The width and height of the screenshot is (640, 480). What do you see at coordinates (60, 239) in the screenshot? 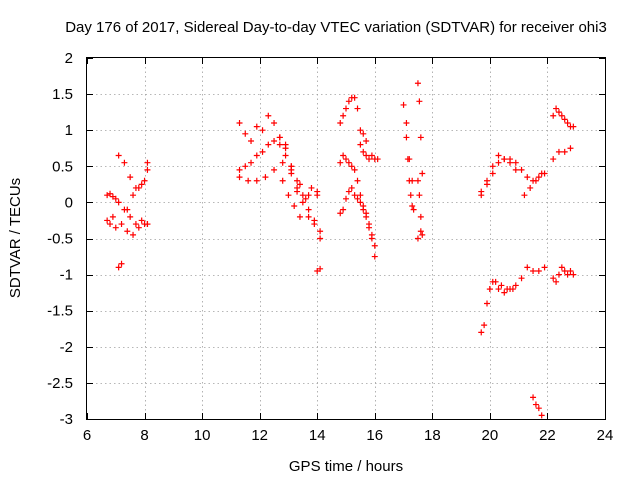
I see `y-tick-label: -0.5` at bounding box center [60, 239].